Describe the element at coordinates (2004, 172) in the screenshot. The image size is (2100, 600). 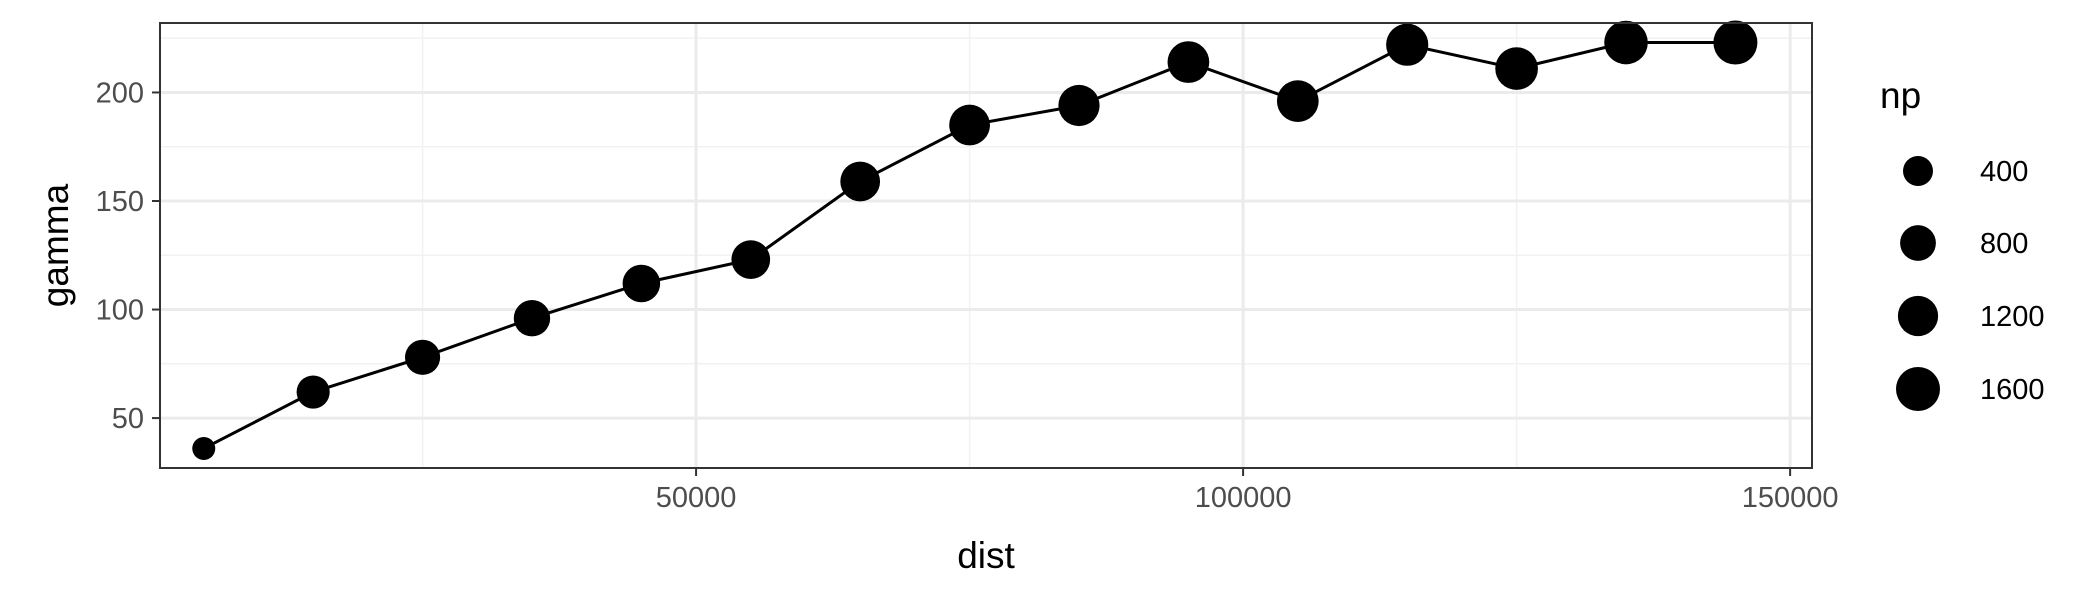
I see `legend-label: 400` at that location.